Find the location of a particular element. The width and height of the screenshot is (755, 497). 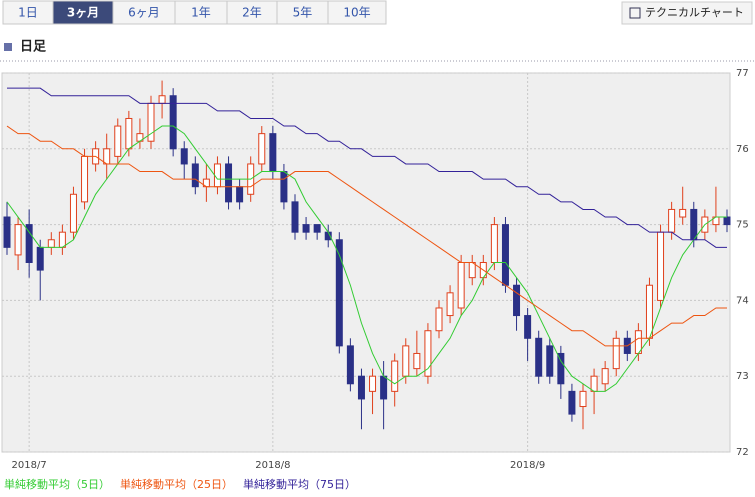

x-tick-label: 2018/8 is located at coordinates (272, 465).